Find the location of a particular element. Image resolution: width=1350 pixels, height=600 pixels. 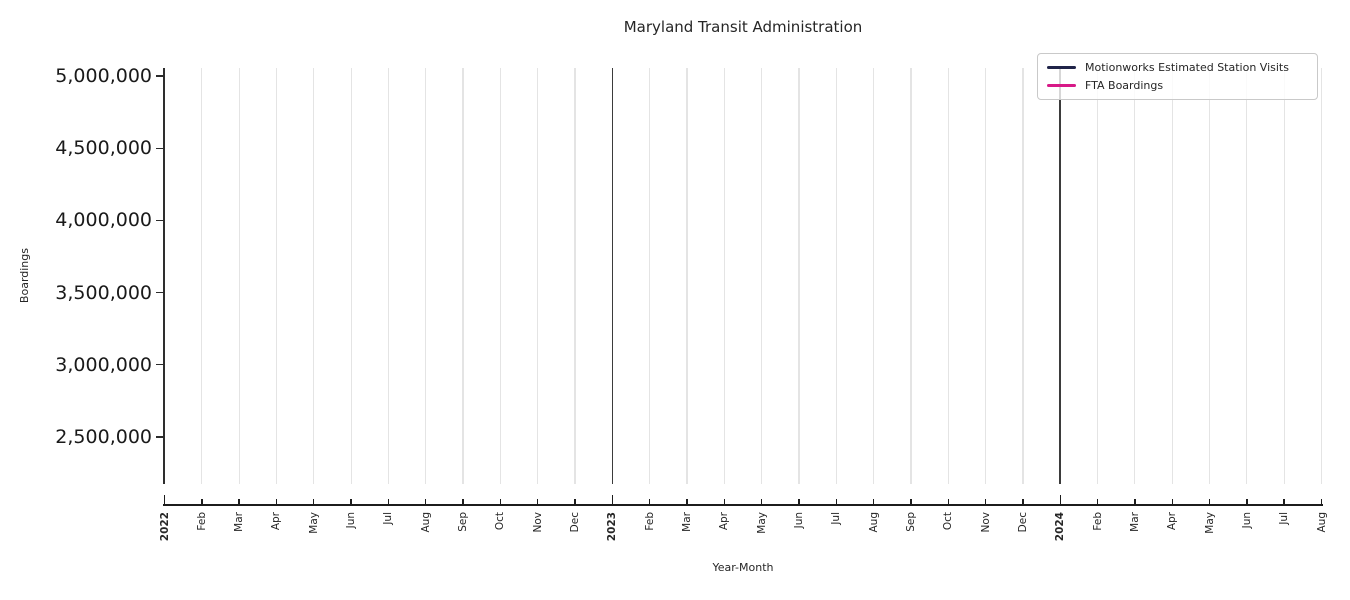

y-tick-label: 2,500,000 is located at coordinates (103, 437).